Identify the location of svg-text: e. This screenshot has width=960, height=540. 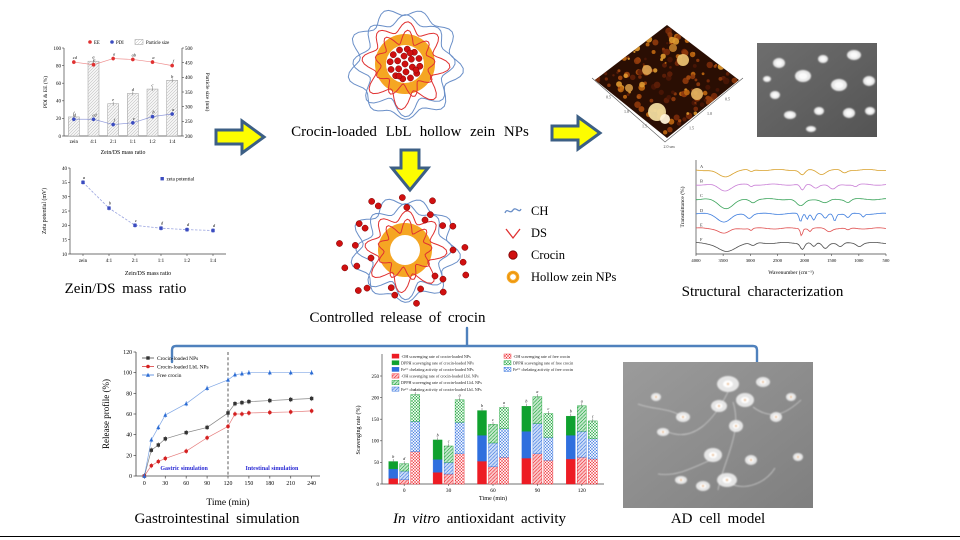
(113, 99).